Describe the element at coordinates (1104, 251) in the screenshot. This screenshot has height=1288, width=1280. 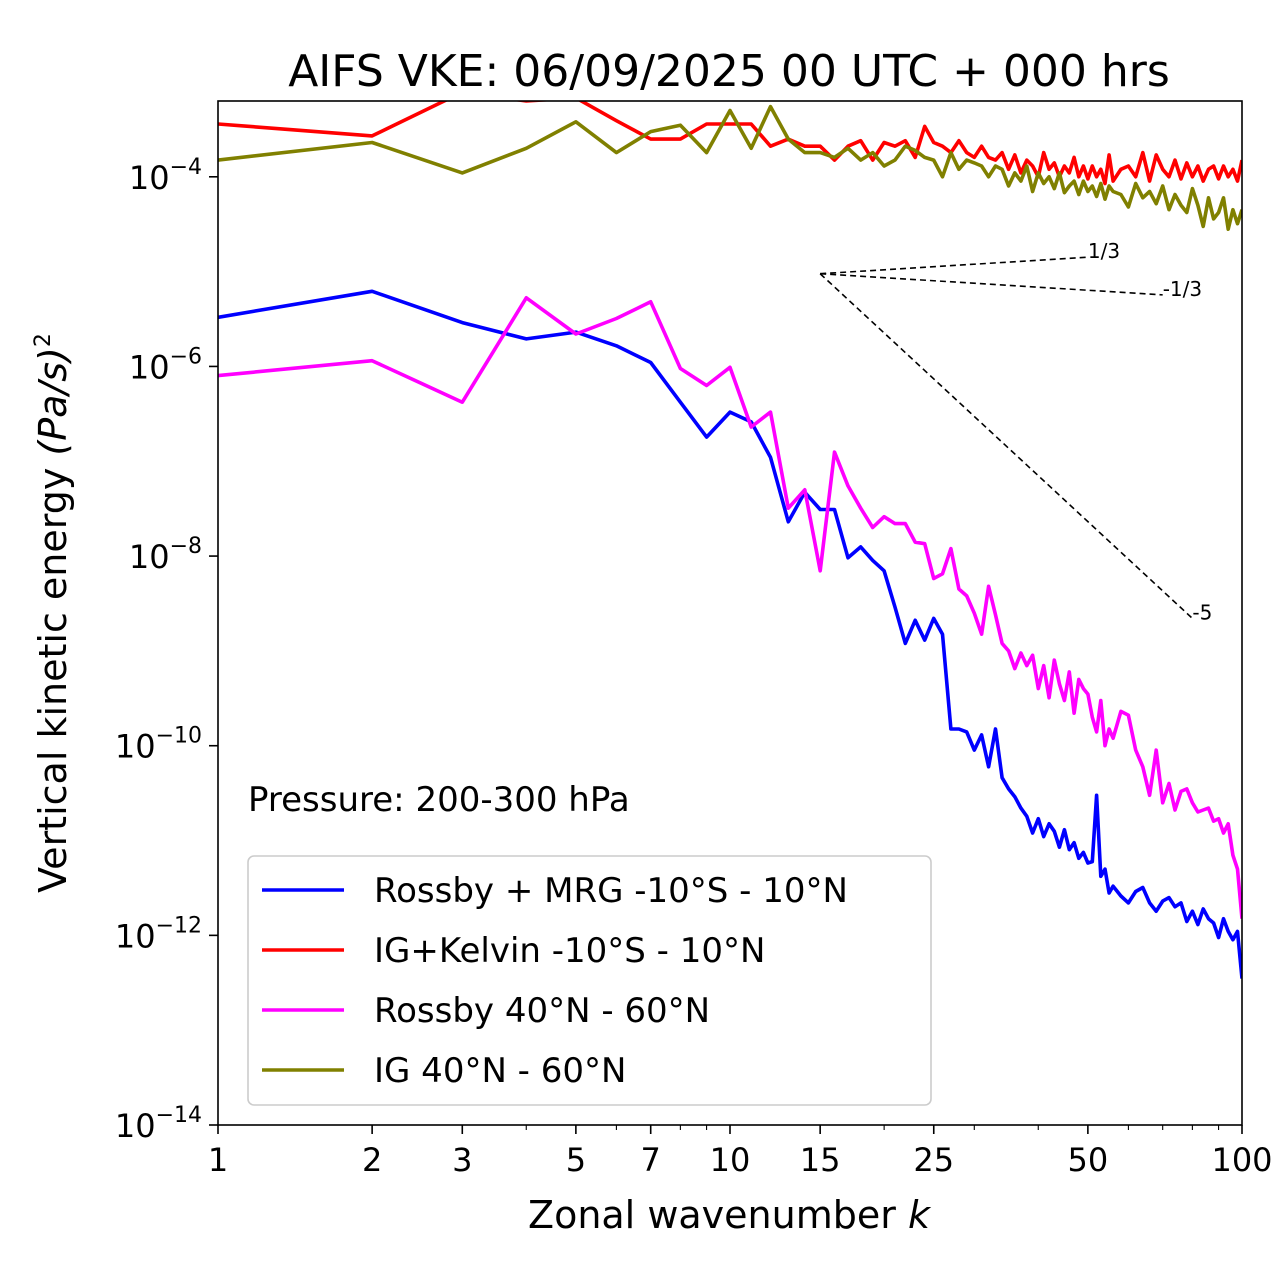
I see `slope-label: 1/3` at that location.